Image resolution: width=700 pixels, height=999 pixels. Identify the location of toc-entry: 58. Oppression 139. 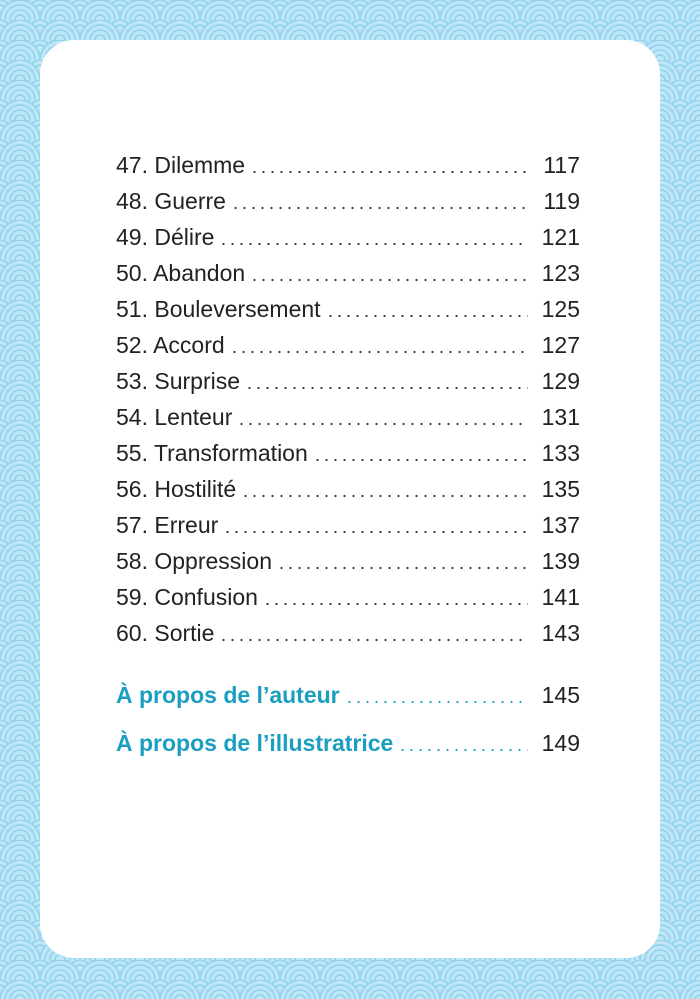
(348, 566).